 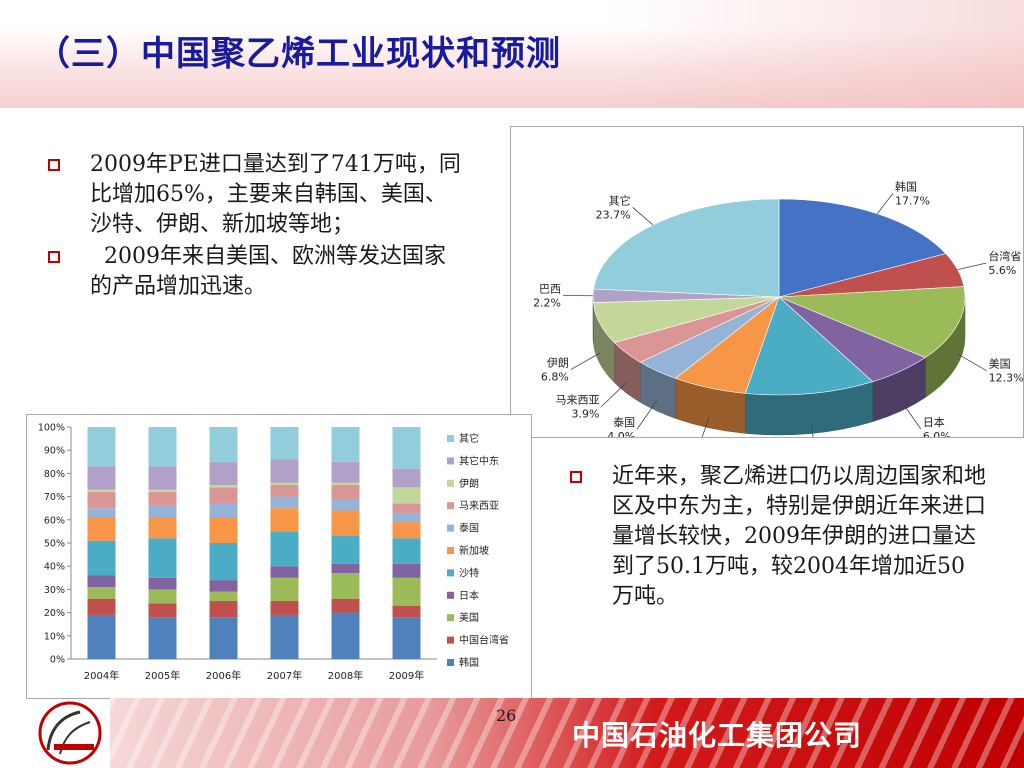 What do you see at coordinates (101, 675) in the screenshot?
I see `x-tick-label: 2004年` at bounding box center [101, 675].